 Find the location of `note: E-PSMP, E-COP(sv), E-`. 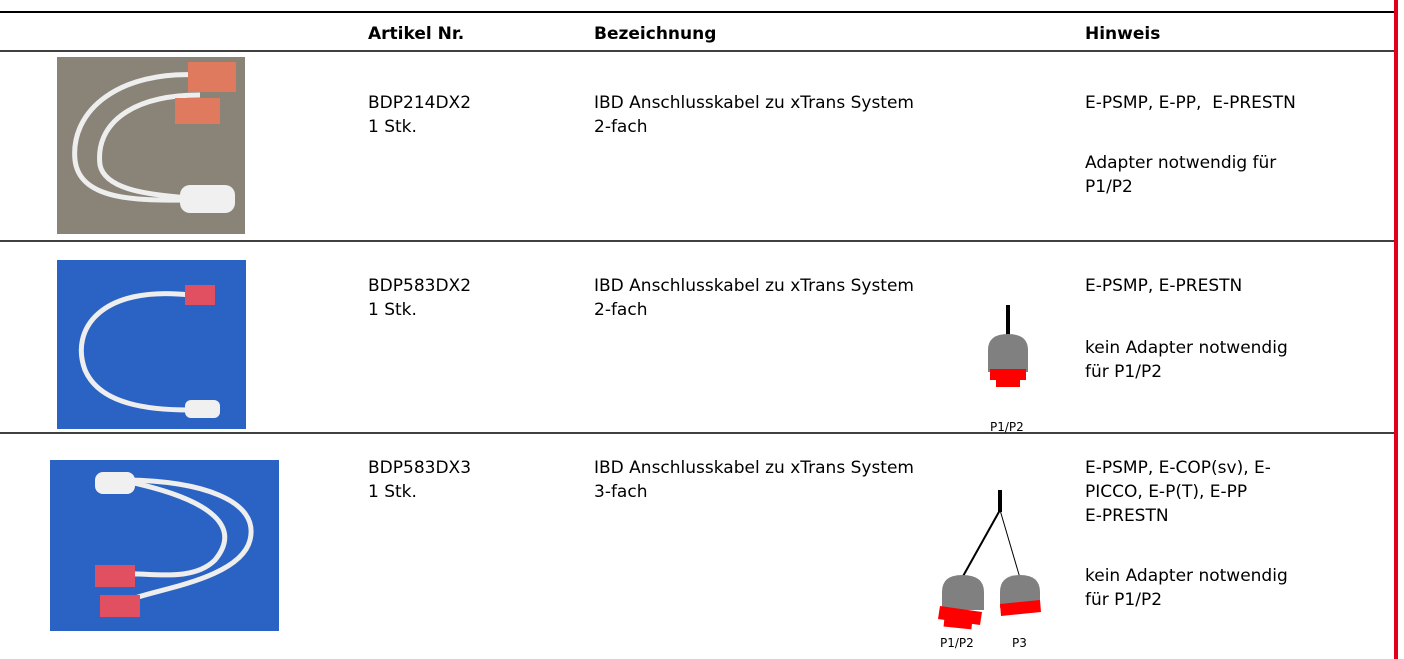

note: E-PSMP, E-COP(sv), E- is located at coordinates (1178, 468).